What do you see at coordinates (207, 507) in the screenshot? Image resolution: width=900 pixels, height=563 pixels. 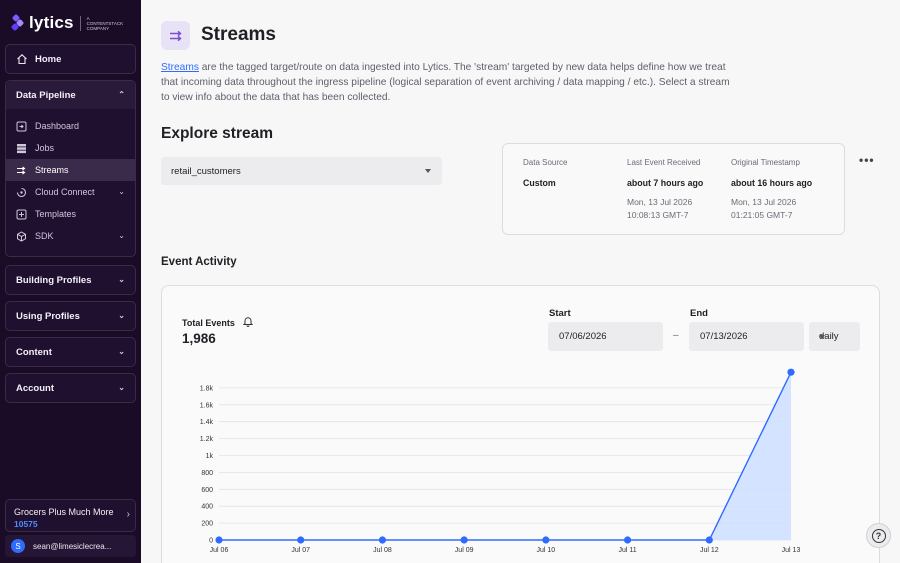 I see `y-tick-label: 400` at bounding box center [207, 507].